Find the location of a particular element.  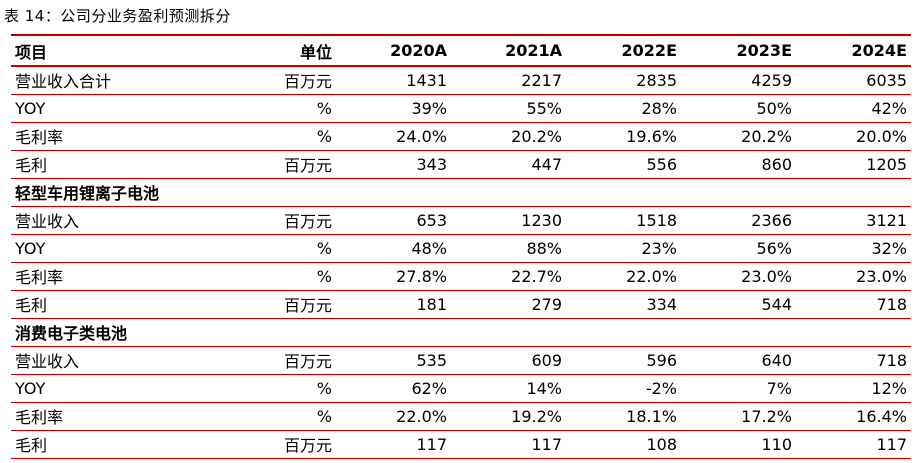

table-row: 毛利率% 22.0% 19.2% 18.1% 17.2% 16.4% is located at coordinates (461, 416).